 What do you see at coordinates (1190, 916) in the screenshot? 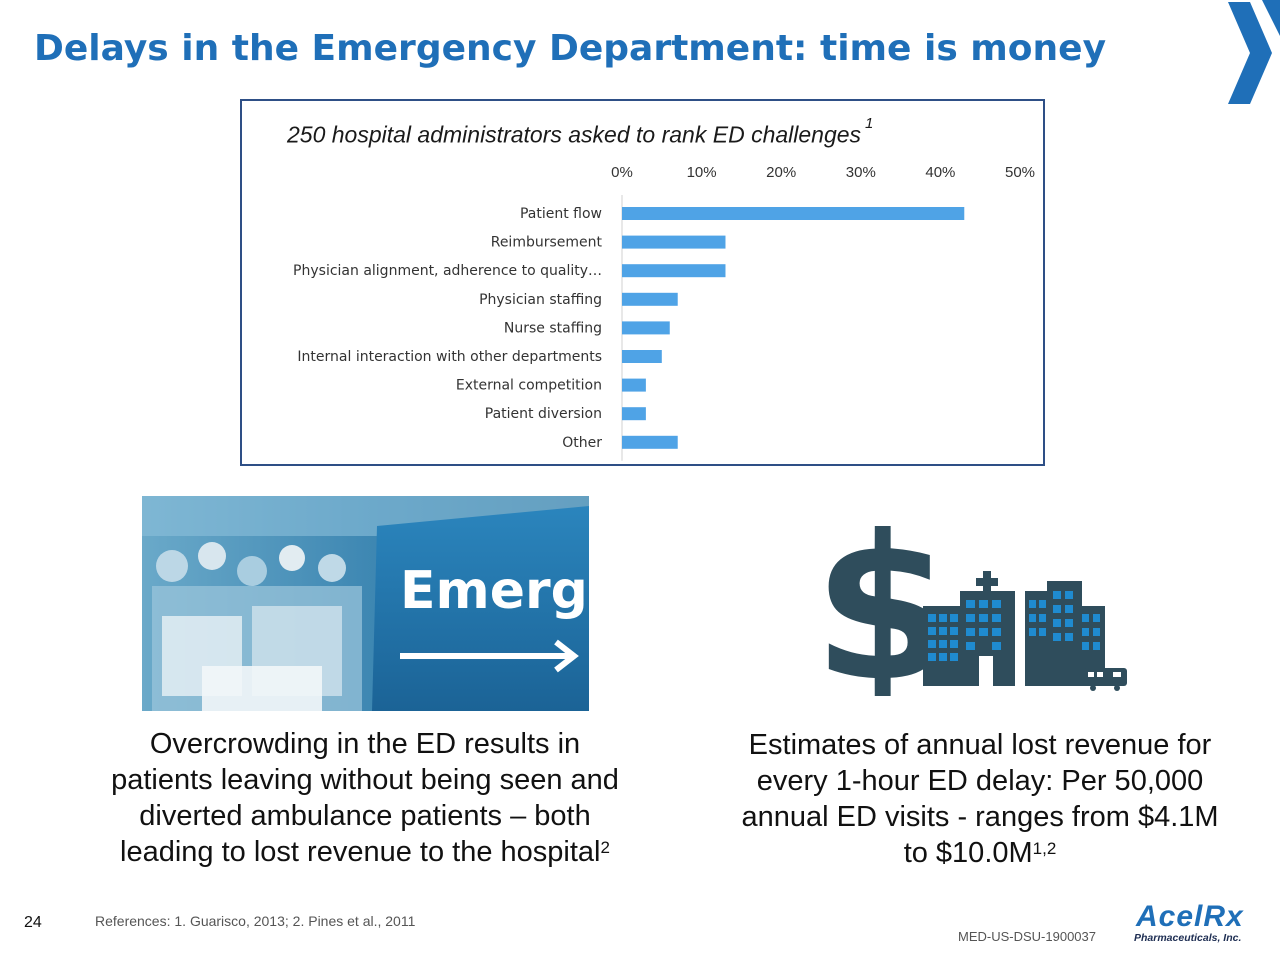
I see `brand-name: AcelRx` at bounding box center [1190, 916].